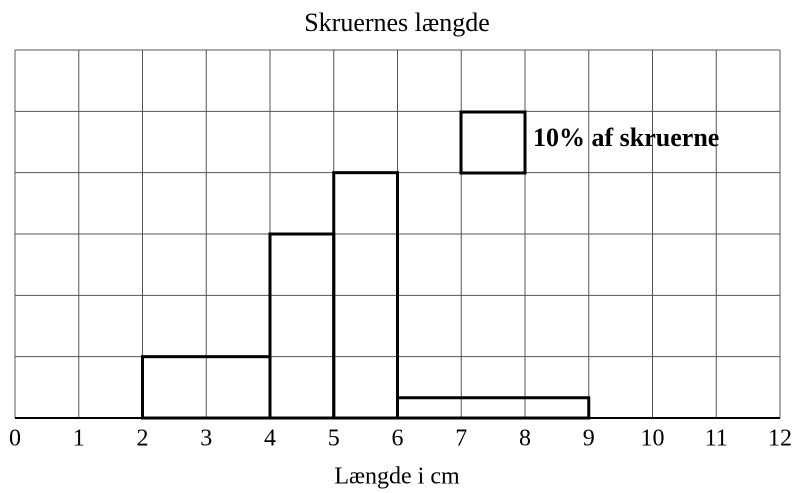 Image resolution: width=800 pixels, height=493 pixels. What do you see at coordinates (397, 22) in the screenshot?
I see `chart-title: Skruernes længde` at bounding box center [397, 22].